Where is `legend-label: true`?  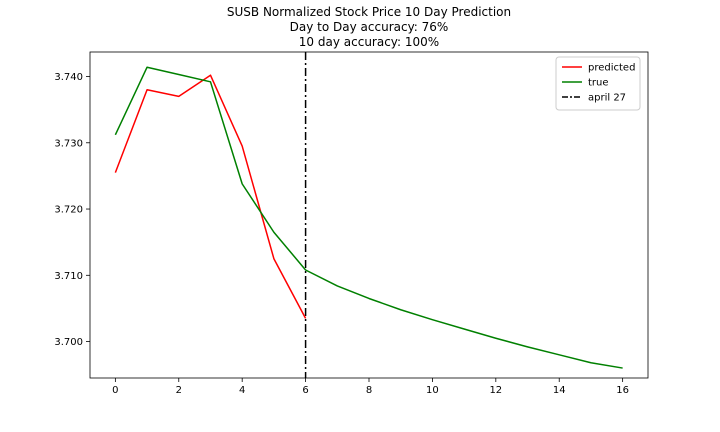 legend-label: true is located at coordinates (598, 83).